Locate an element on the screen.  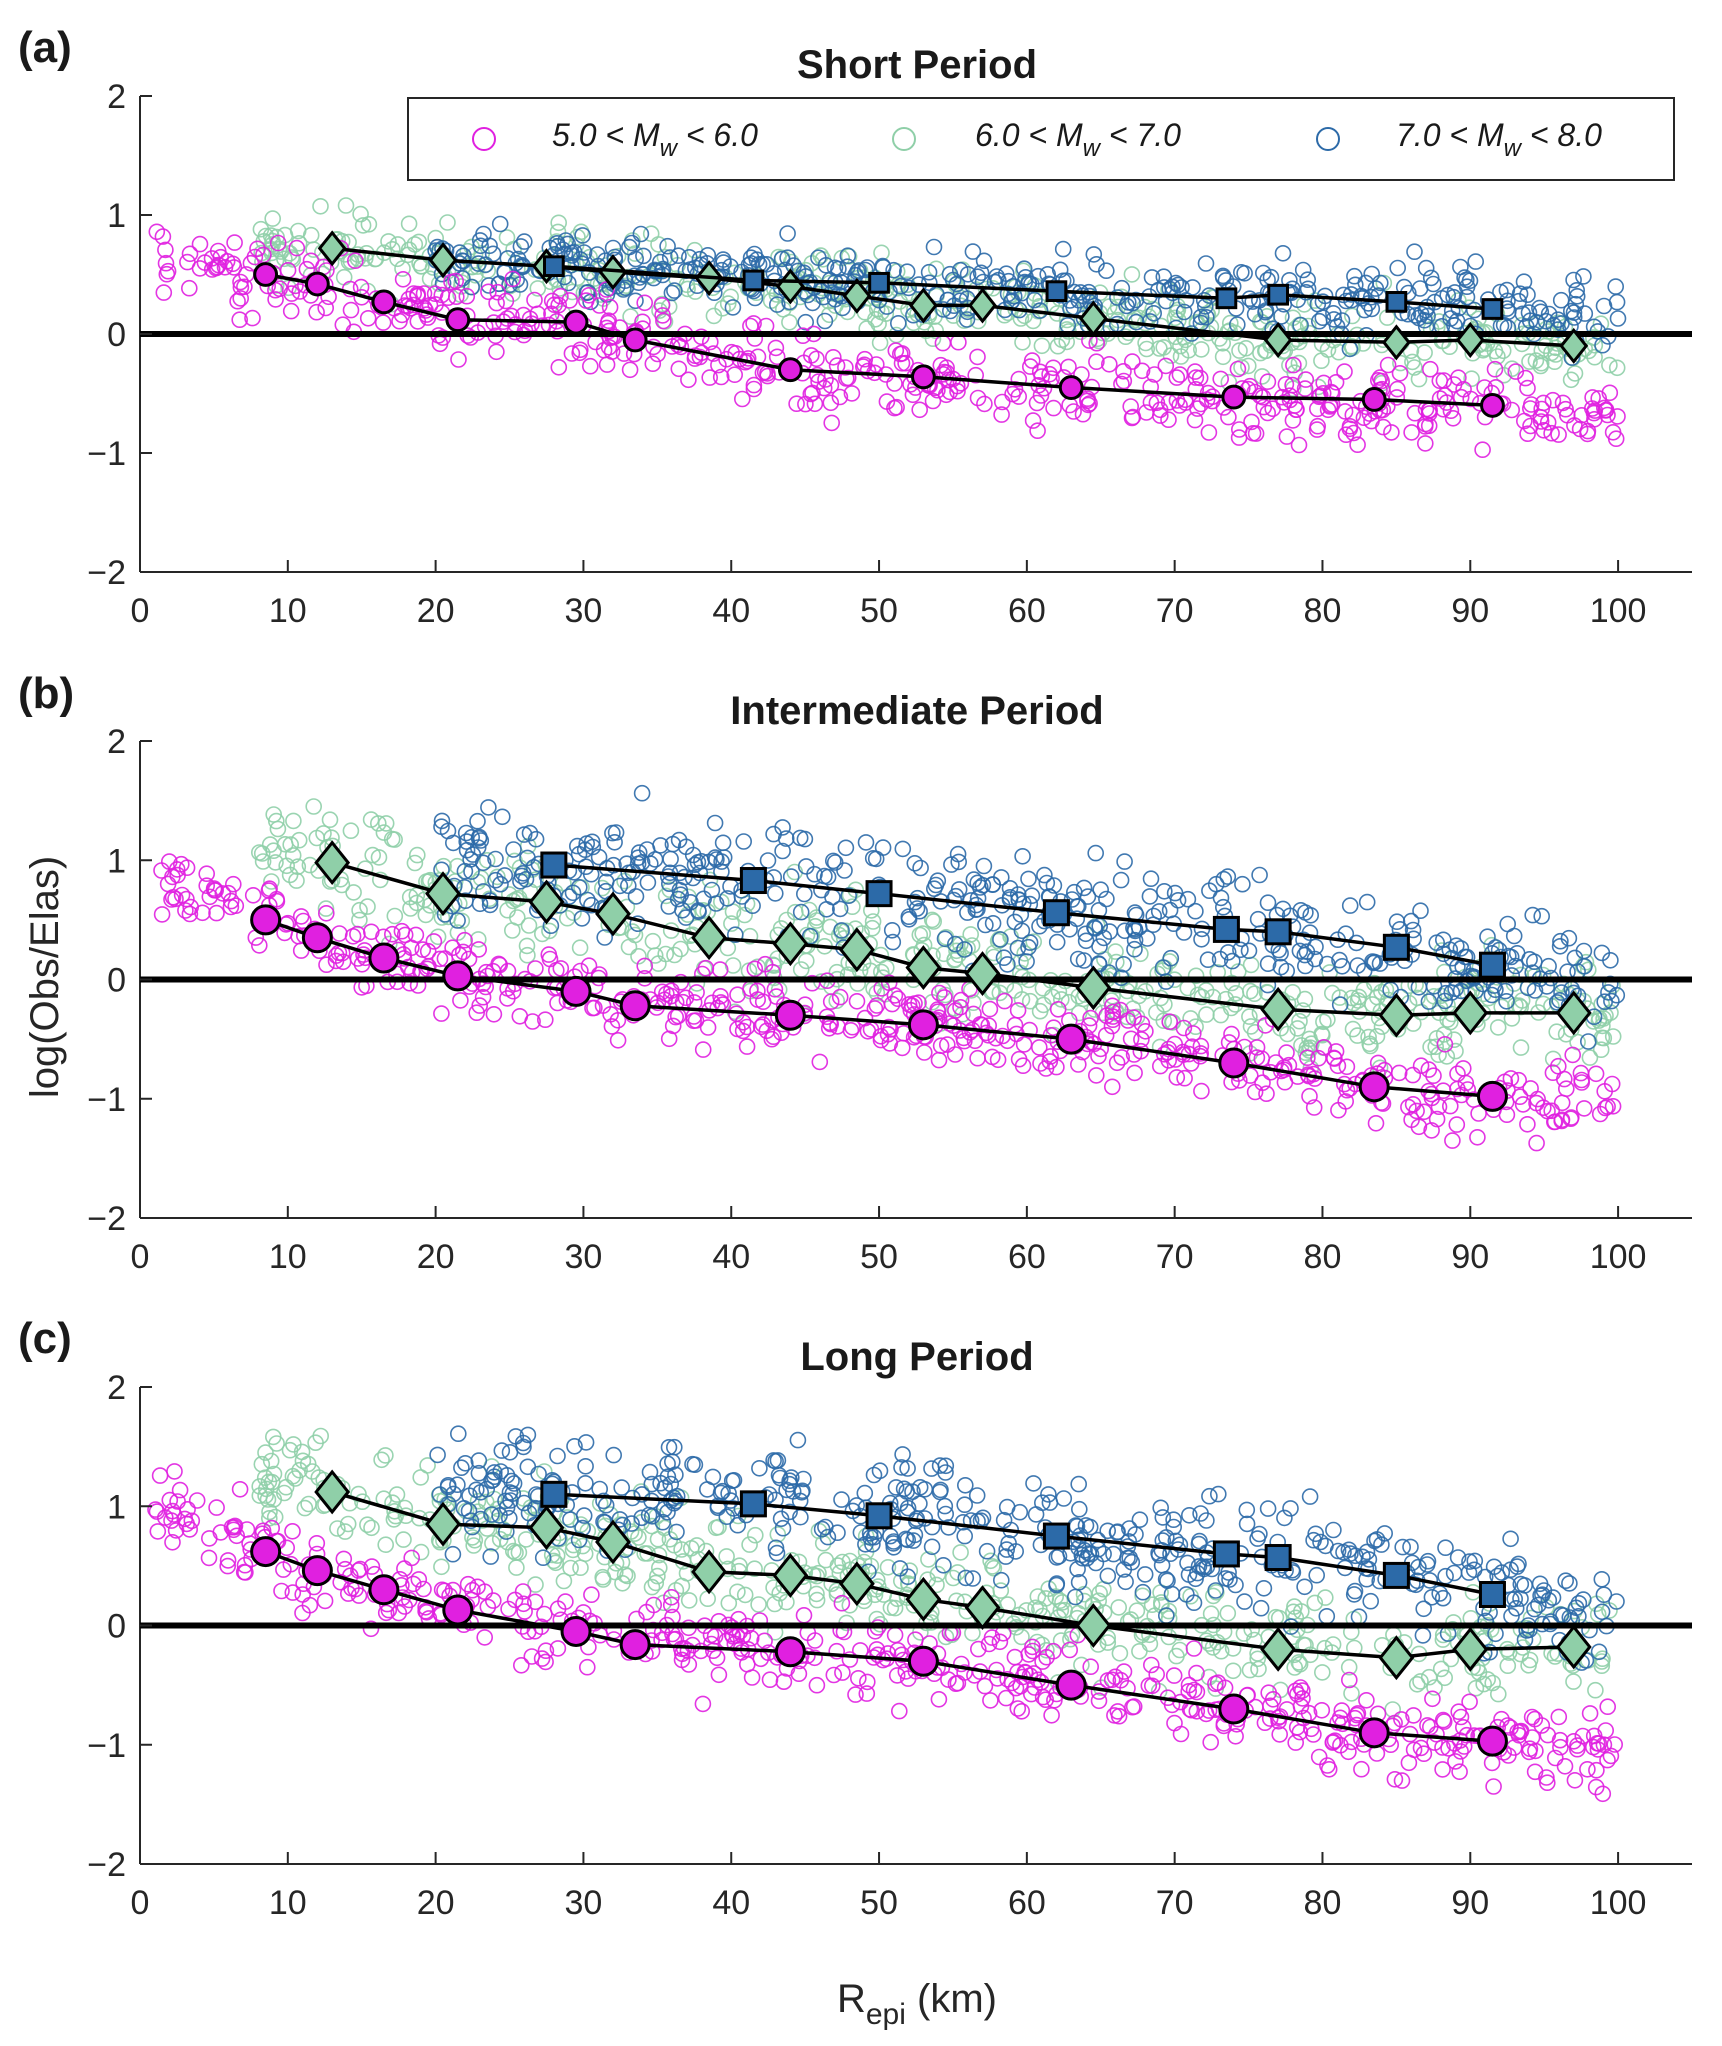
x-tick-label: 70 is located at coordinates (1175, 1257).